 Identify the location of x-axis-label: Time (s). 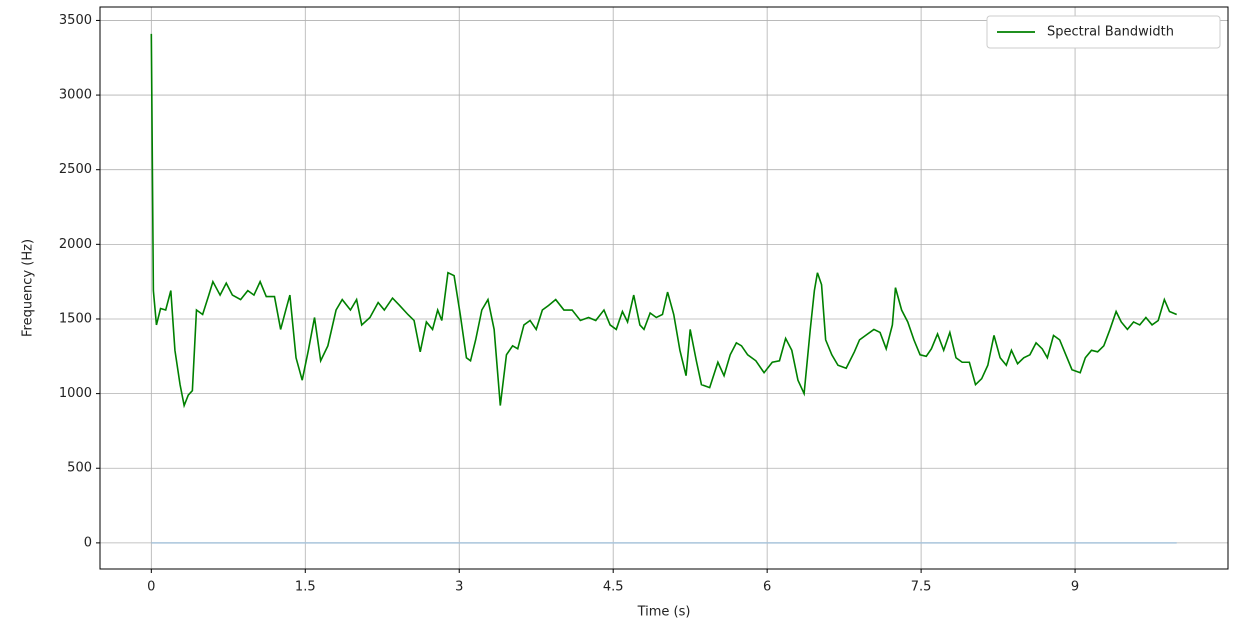
(664, 612).